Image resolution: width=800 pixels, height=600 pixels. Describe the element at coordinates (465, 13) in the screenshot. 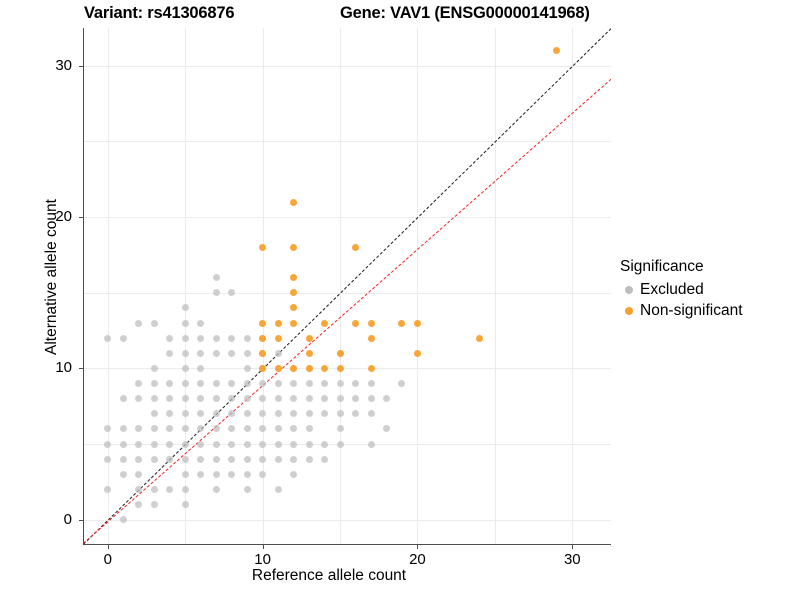

I see `gene-title: Gene: VAV1 (ENSG00000141968)` at that location.